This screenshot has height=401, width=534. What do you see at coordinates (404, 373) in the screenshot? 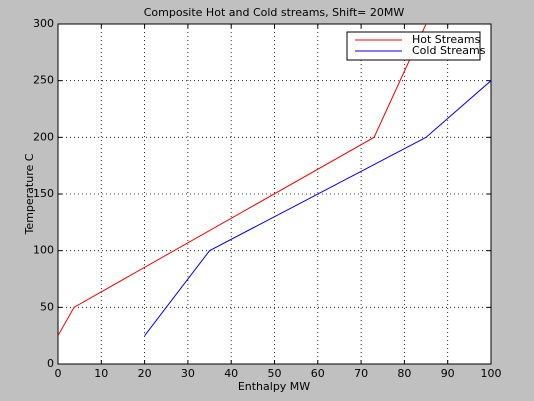
I see `x-tick-label: 80` at bounding box center [404, 373].